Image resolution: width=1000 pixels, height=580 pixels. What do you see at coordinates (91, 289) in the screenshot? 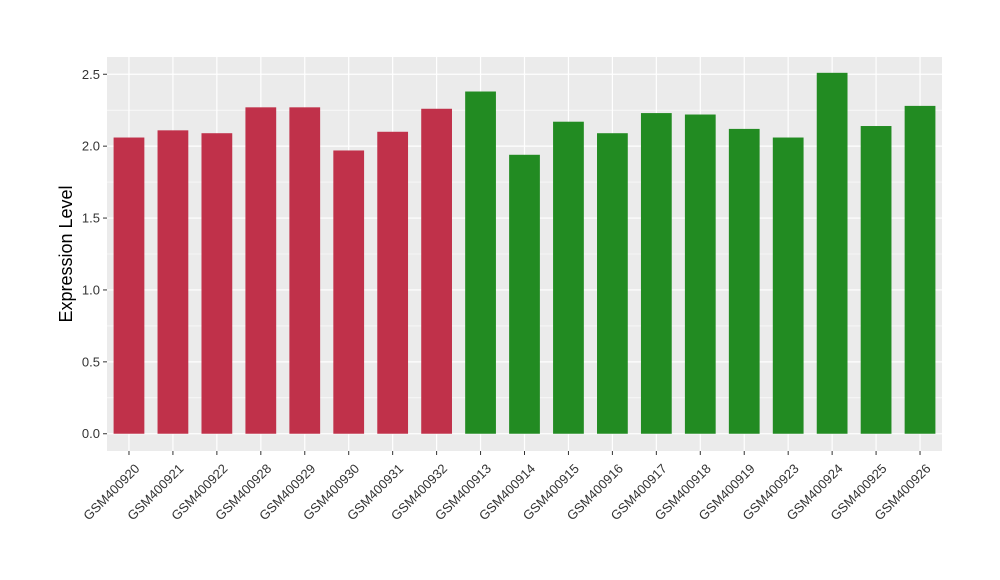
I see `y-tick-label: 1.0` at bounding box center [91, 289].